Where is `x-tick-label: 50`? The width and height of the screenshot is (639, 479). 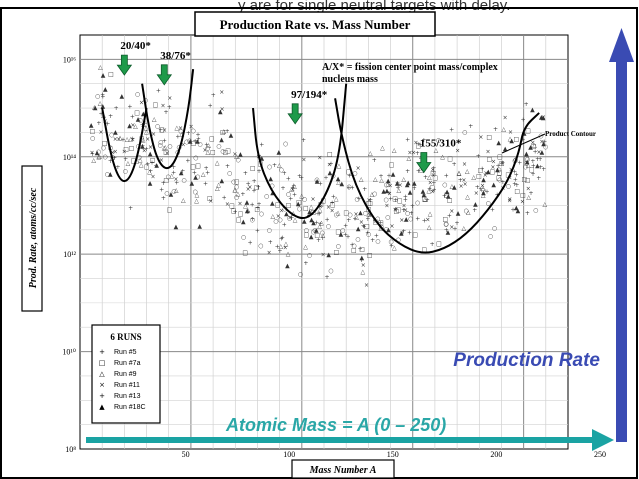 x-tick-label: 50 is located at coordinates (186, 454).